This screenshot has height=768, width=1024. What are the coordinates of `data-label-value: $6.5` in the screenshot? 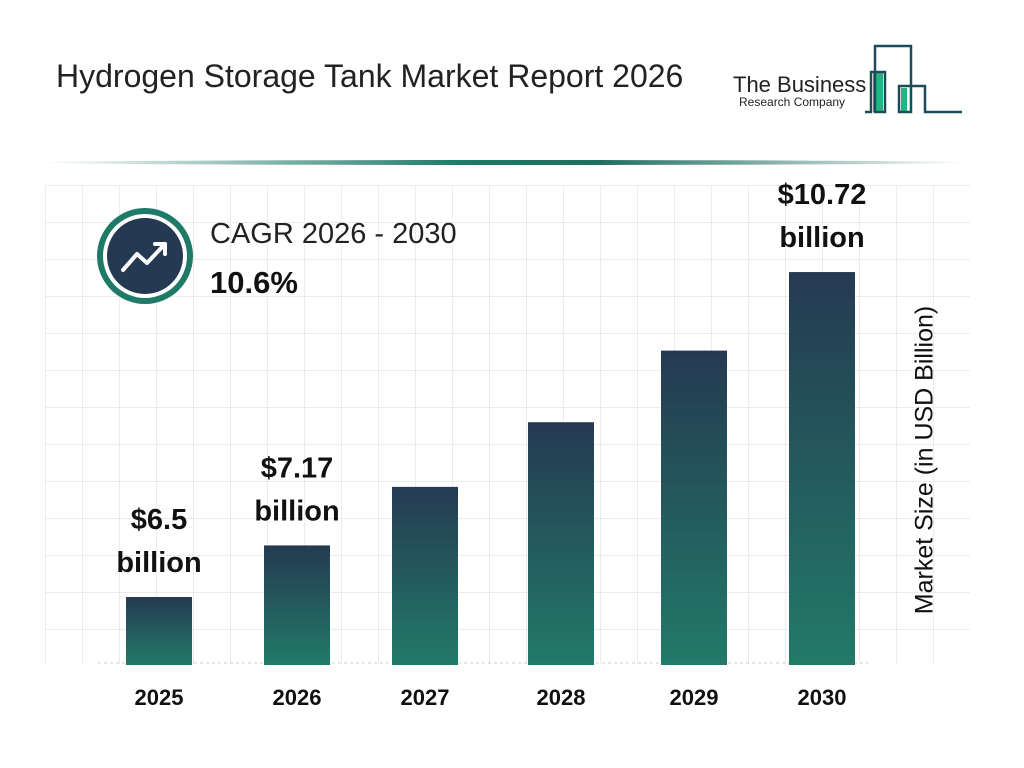 It's located at (159, 520).